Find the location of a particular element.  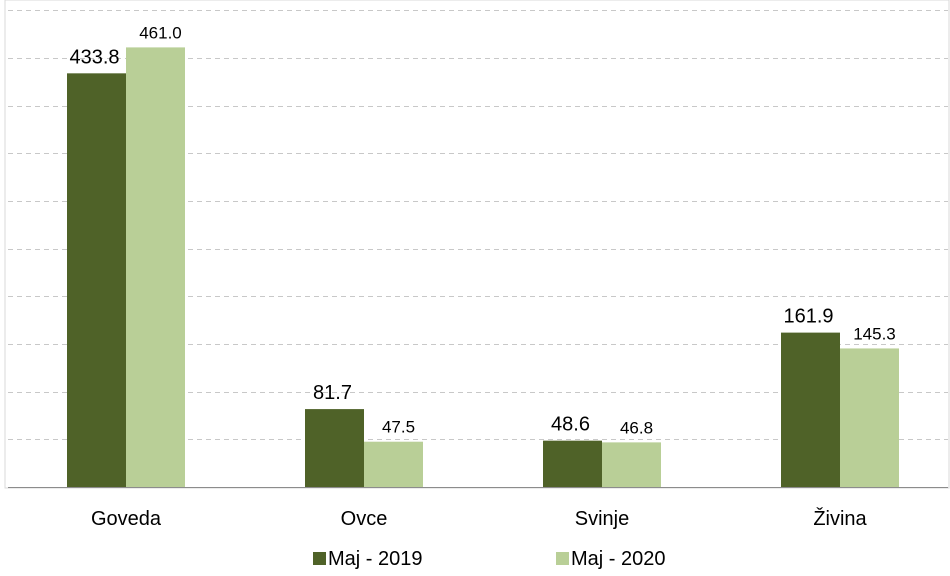

legend: Maj - 2019 Maj - 2020 is located at coordinates (489, 559).